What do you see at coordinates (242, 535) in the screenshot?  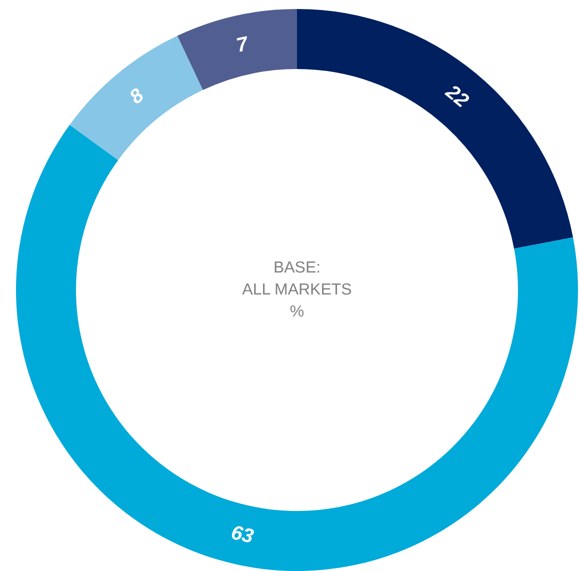 I see `data-label: 63` at bounding box center [242, 535].